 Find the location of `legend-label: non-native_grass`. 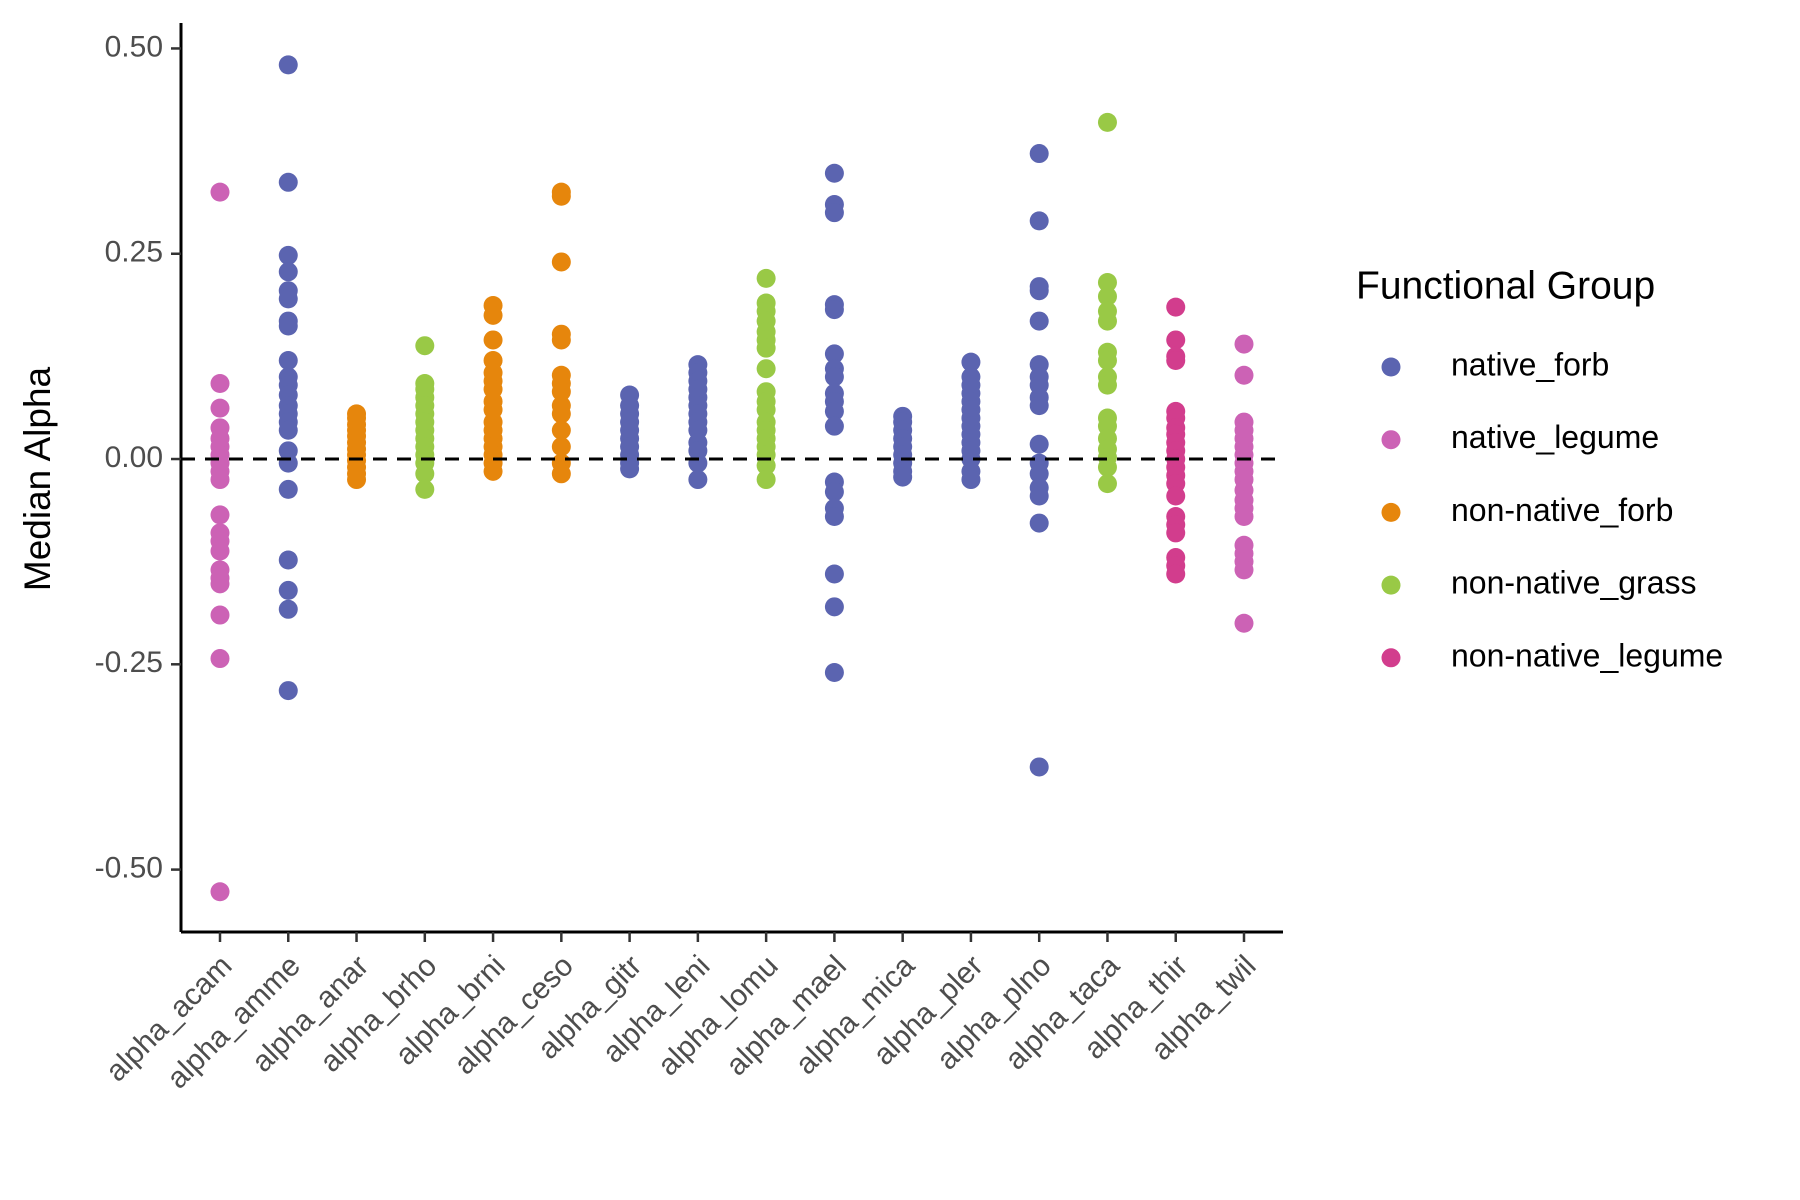

legend-label: non-native_grass is located at coordinates (1573, 583).